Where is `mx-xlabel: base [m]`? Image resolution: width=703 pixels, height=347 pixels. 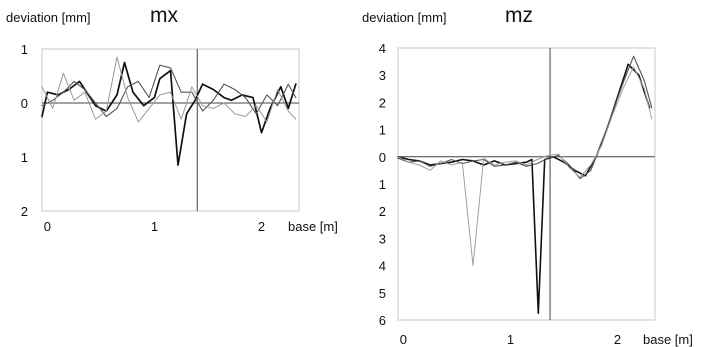 mx-xlabel: base [m] is located at coordinates (313, 226).